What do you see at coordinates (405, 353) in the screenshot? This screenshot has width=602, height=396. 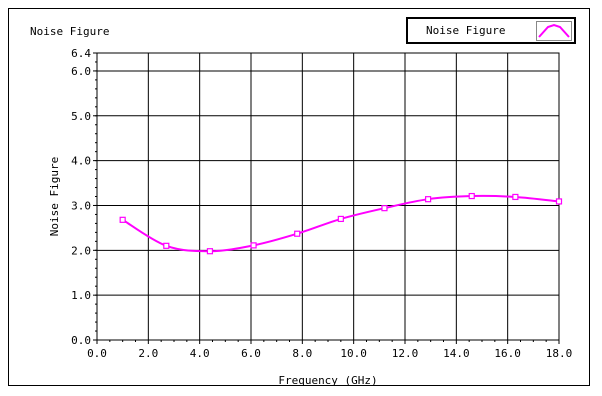 I see `x-tick-label: 12.0` at bounding box center [405, 353].